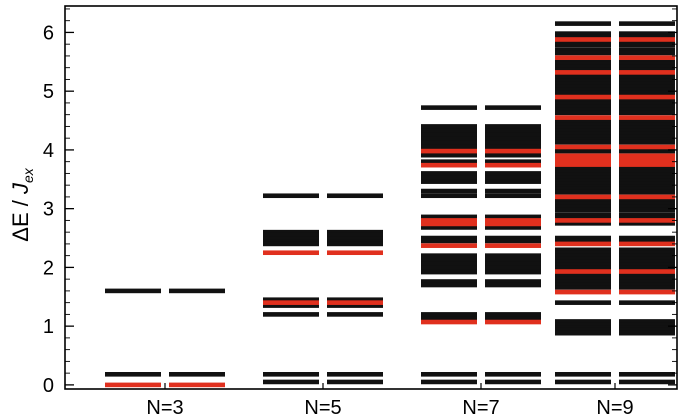 This screenshot has width=685, height=419. What do you see at coordinates (28, 175) in the screenshot?
I see `y-axis-title-sub: ex` at bounding box center [28, 175].